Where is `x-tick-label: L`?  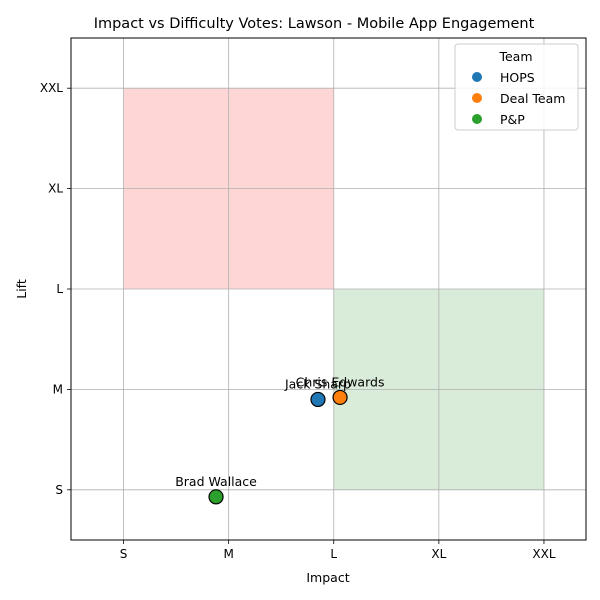
x-tick-label: L is located at coordinates (333, 554).